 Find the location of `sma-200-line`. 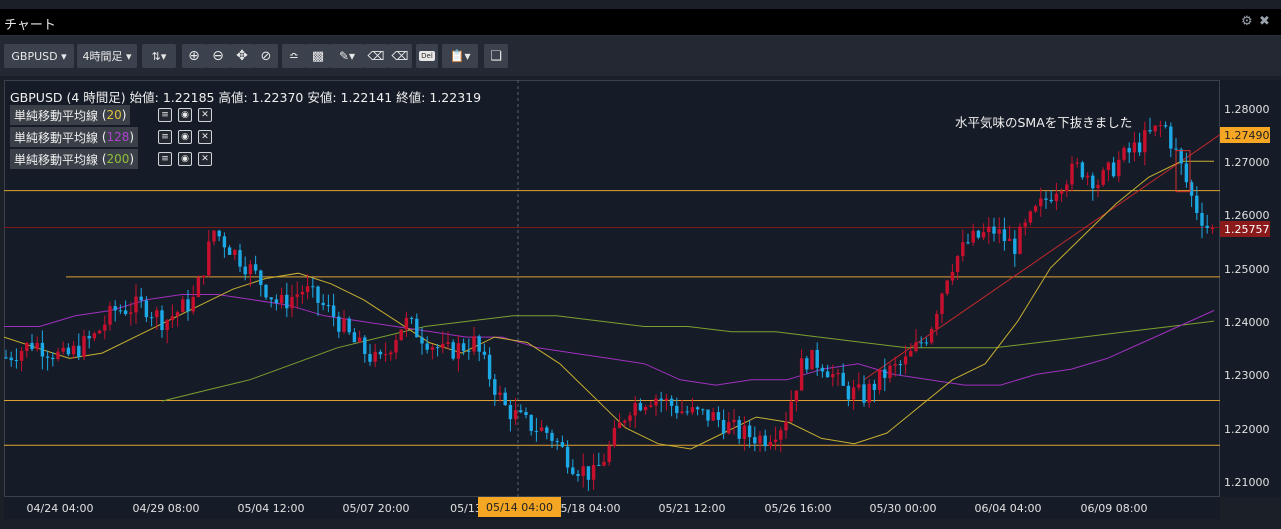

sma-200-line is located at coordinates (688, 358).